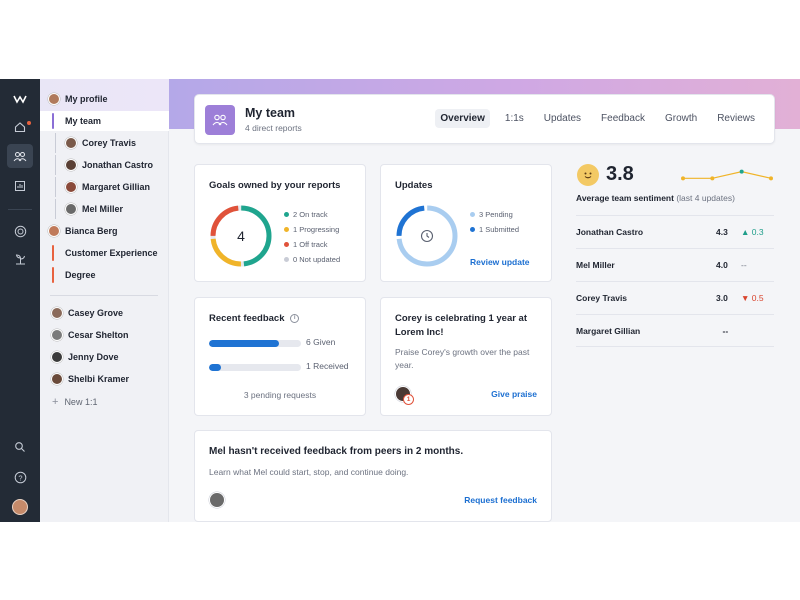 This screenshot has height=600, width=800. I want to click on review-update-link: Review update, so click(500, 262).